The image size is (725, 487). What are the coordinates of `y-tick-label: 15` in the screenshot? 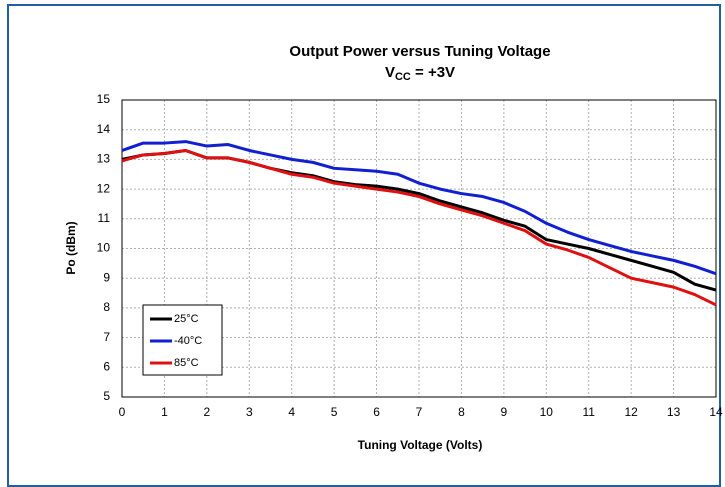 It's located at (104, 99).